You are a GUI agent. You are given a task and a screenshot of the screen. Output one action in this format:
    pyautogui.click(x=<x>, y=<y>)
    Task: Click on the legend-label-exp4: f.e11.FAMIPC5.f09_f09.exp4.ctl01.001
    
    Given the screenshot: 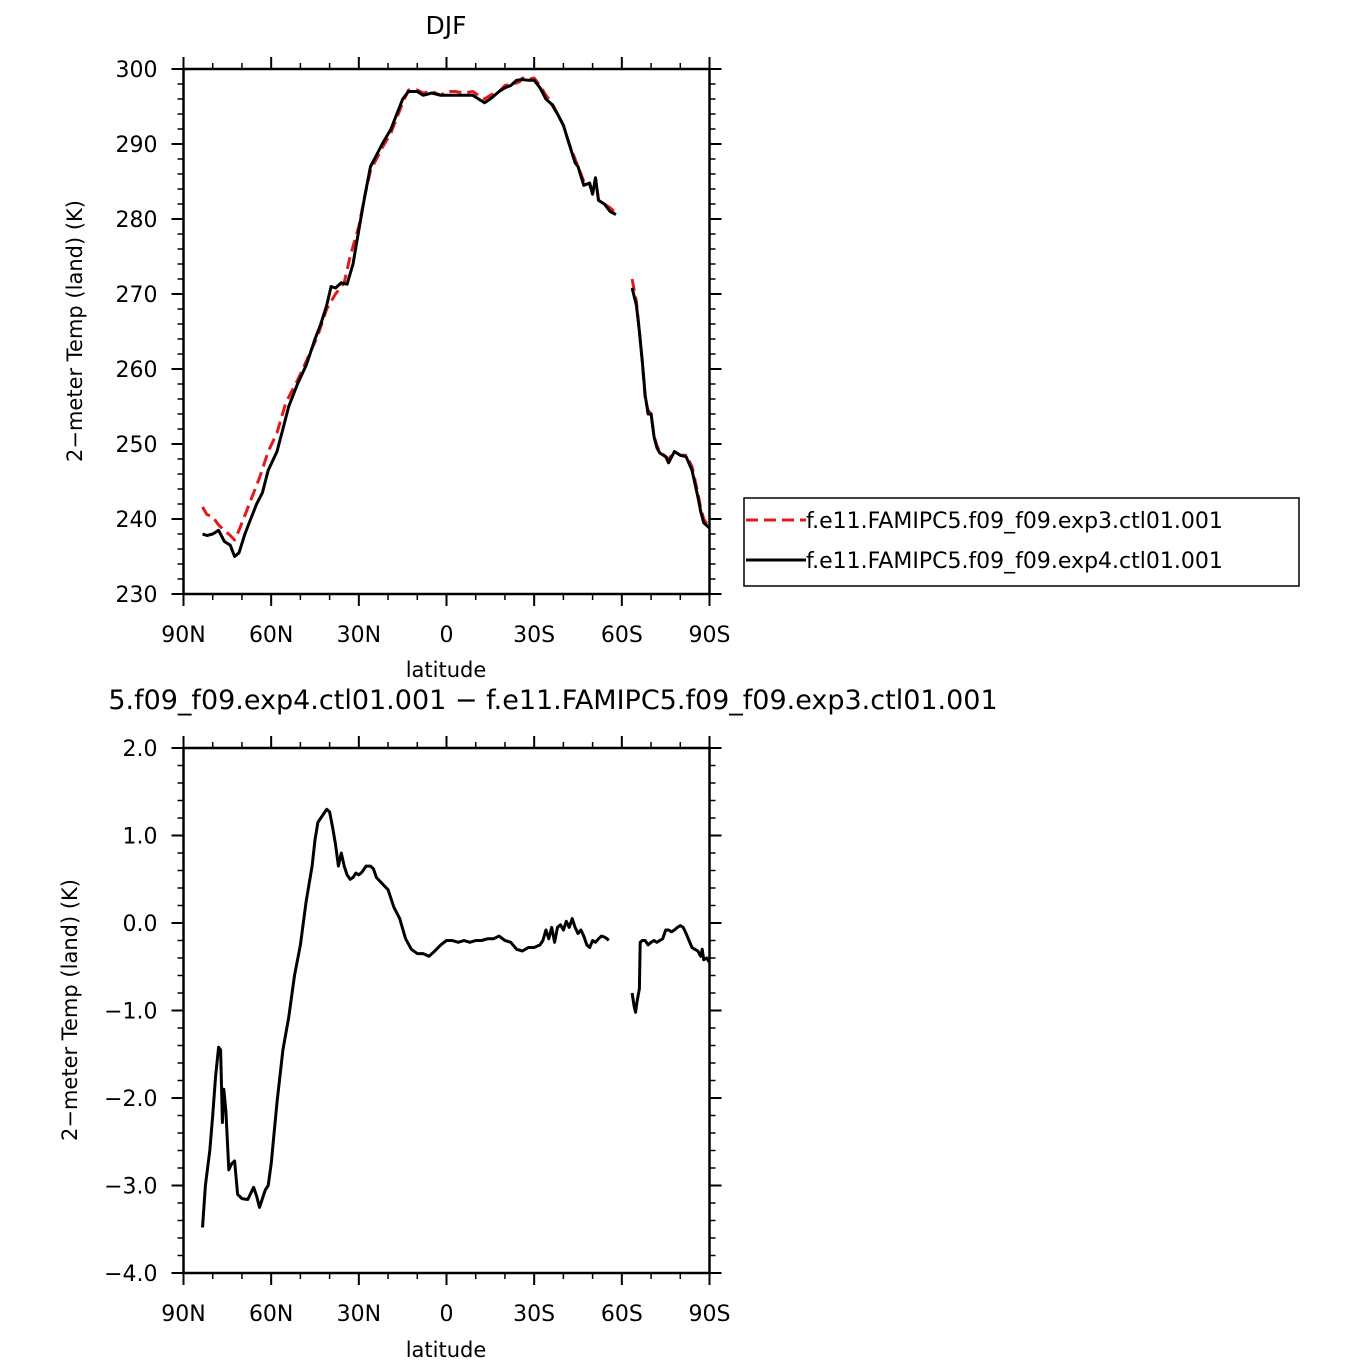 What is the action you would take?
    pyautogui.click(x=1014, y=561)
    